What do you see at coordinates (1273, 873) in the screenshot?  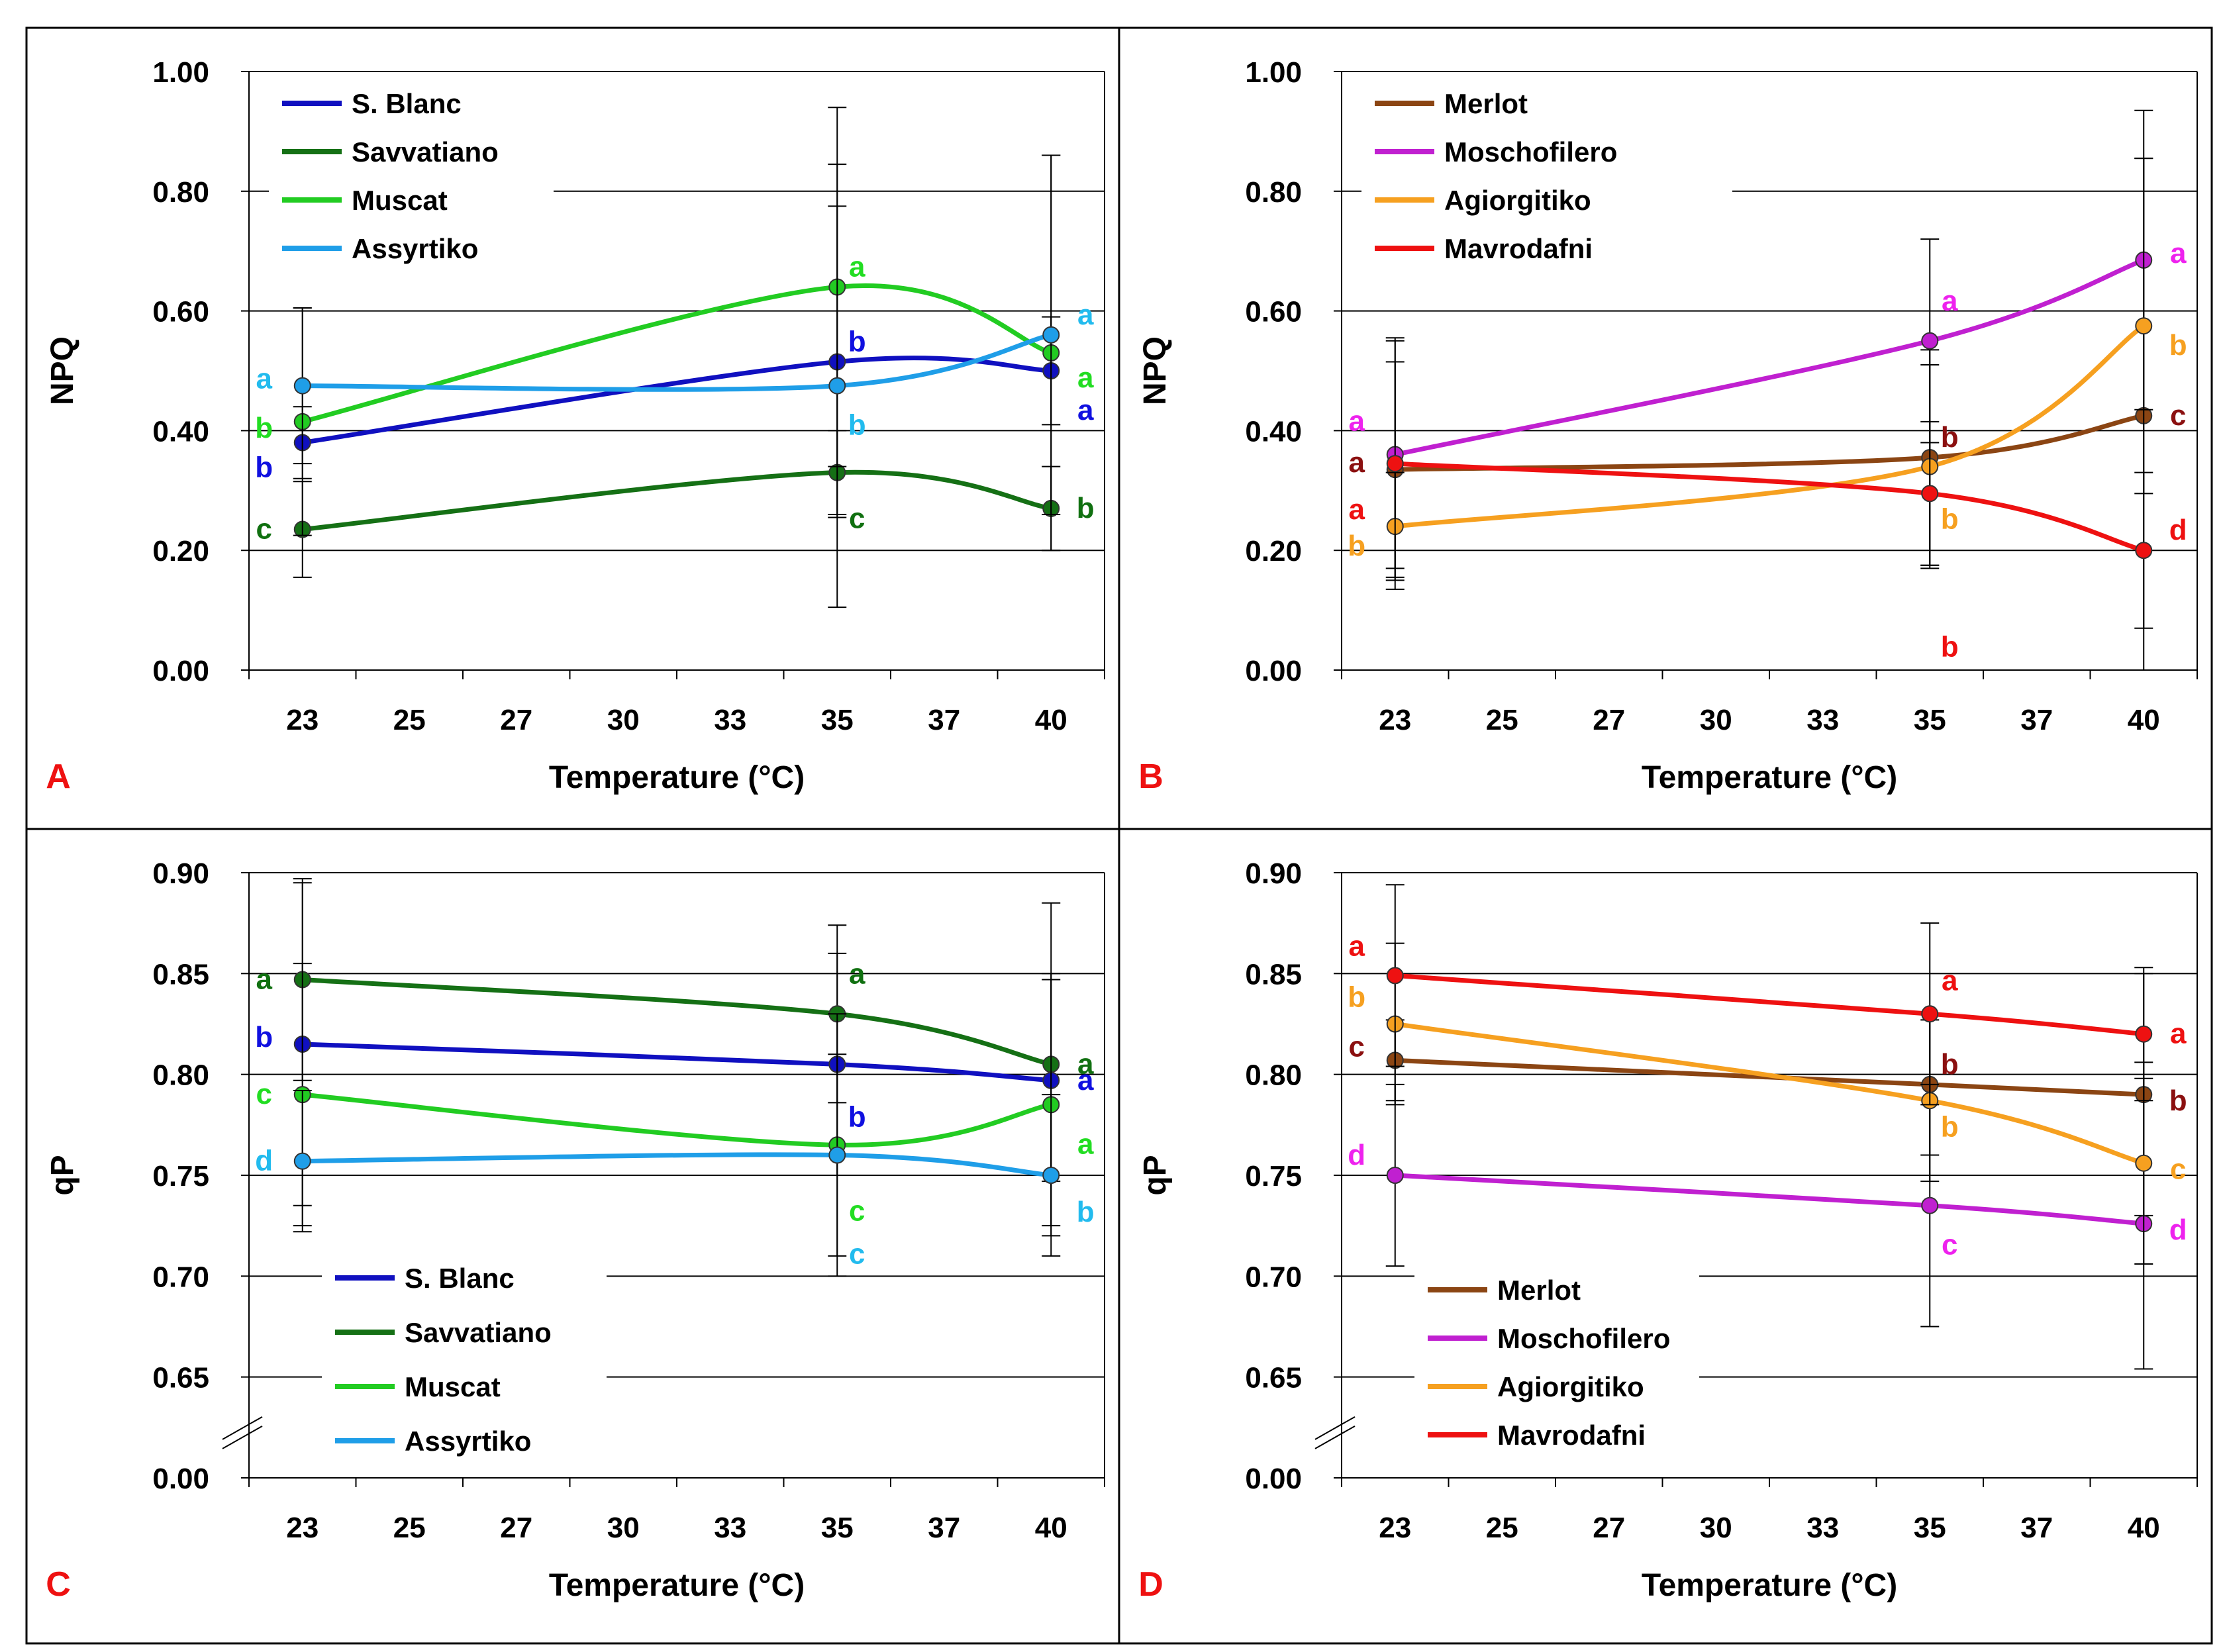 I see `chart_data.3.y_ticks.6: 0.90` at bounding box center [1273, 873].